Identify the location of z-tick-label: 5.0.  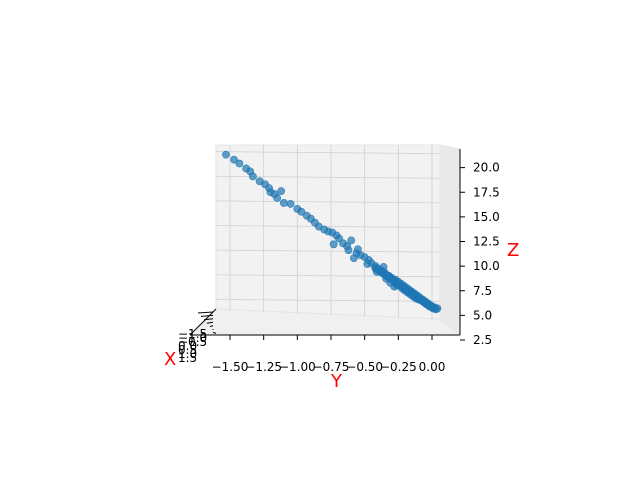
(482, 315).